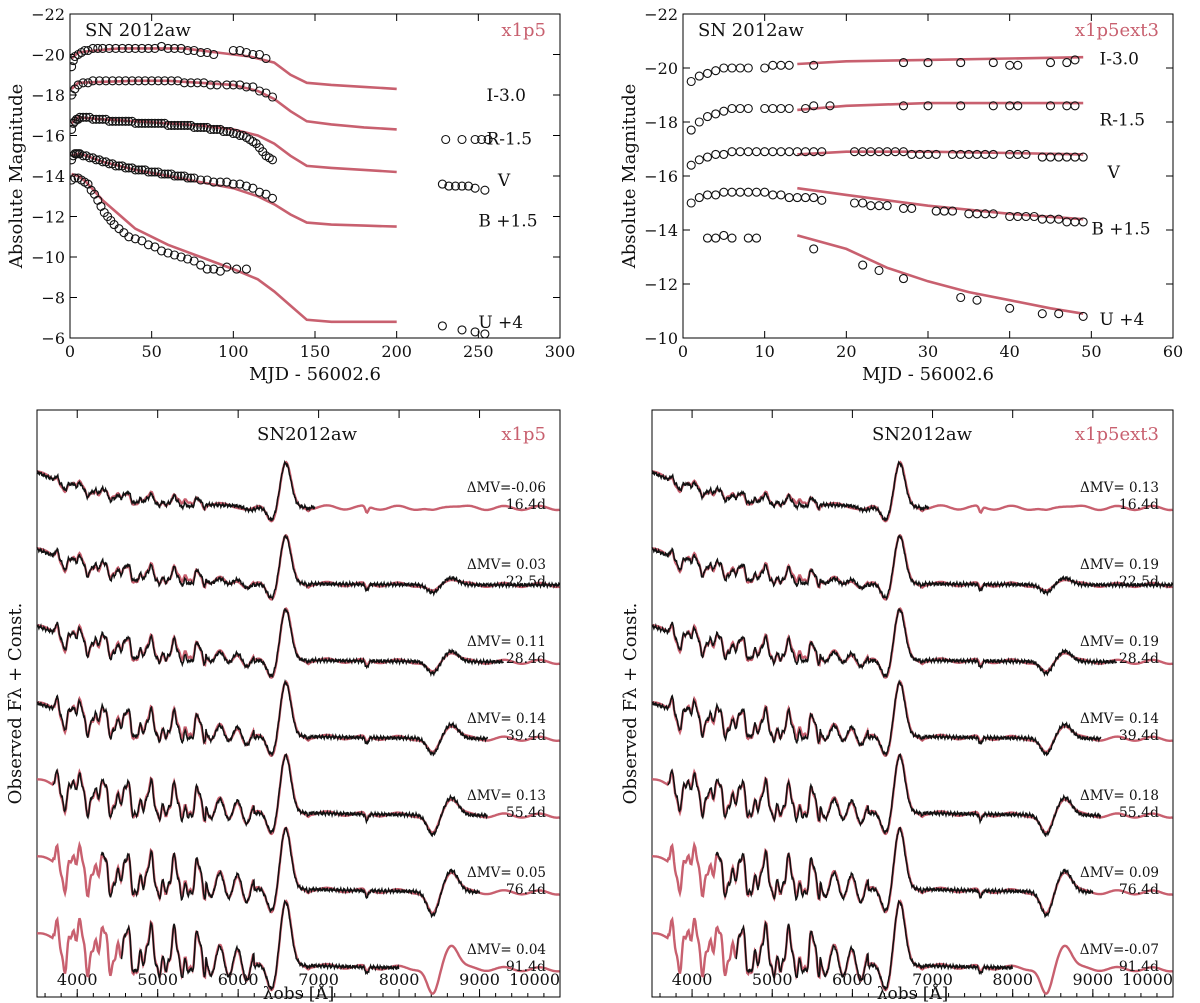 This screenshot has height=1003, width=1200. Describe the element at coordinates (396, 351) in the screenshot. I see `x-tick-label: 200` at that location.